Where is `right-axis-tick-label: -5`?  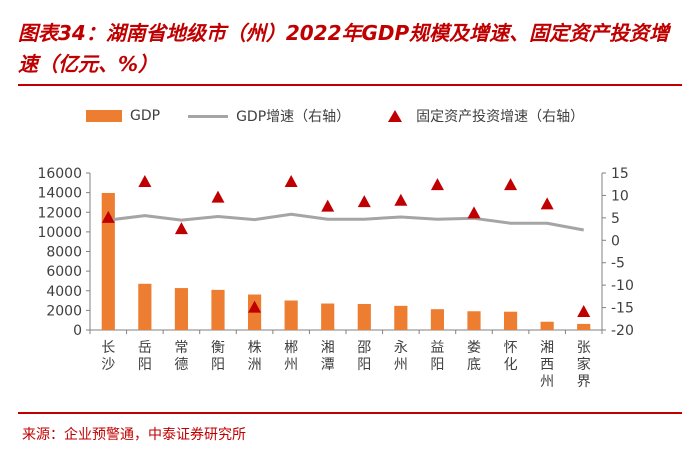
right-axis-tick-label: -5 is located at coordinates (618, 264).